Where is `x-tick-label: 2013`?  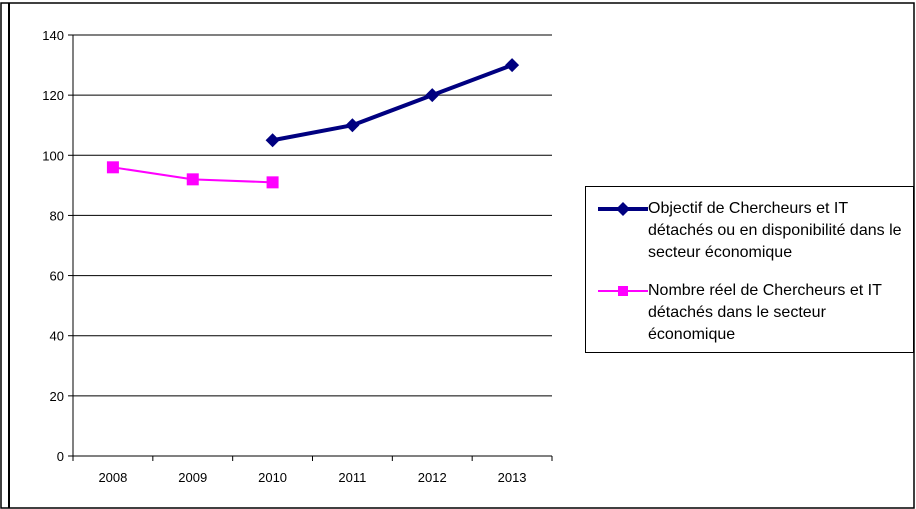
x-tick-label: 2013 is located at coordinates (512, 477).